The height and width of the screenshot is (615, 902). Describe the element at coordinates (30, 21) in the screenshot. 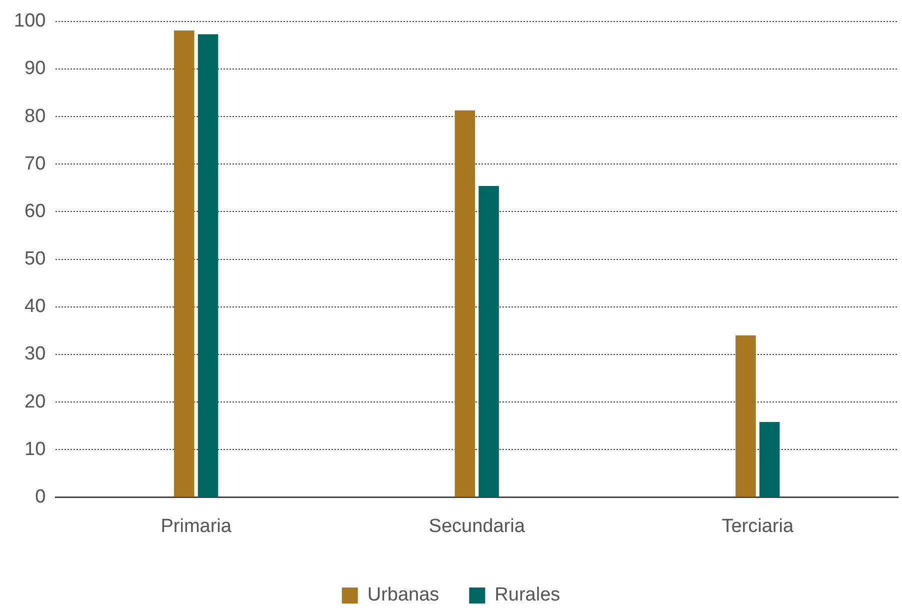

I see `y-tick-label: 100` at that location.